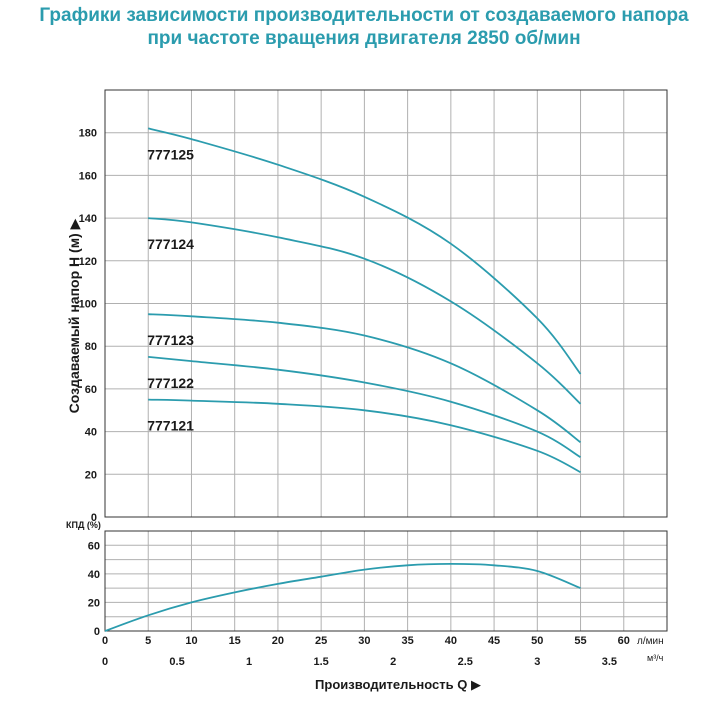 Image resolution: width=728 pixels, height=702 pixels. What do you see at coordinates (91, 347) in the screenshot?
I see `head-y-tick-label: 80` at bounding box center [91, 347].